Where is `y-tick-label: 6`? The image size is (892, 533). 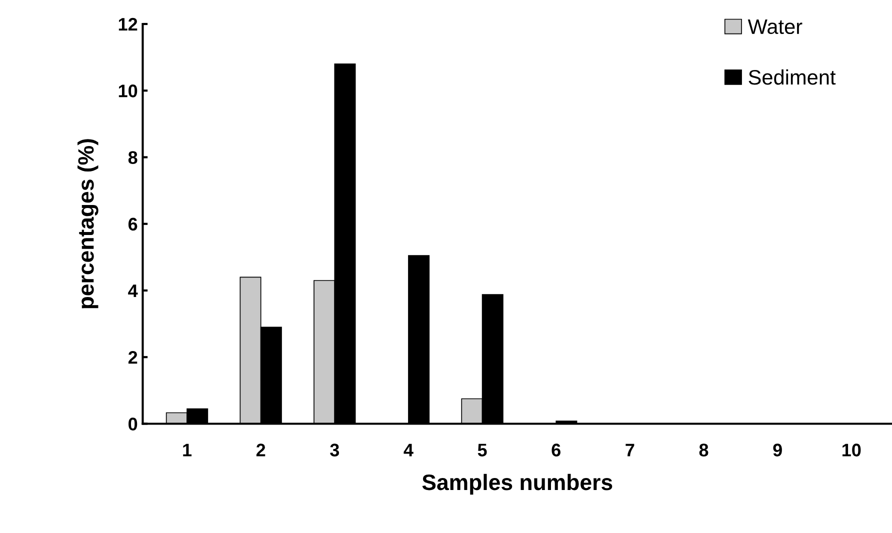 y-tick-label: 6 is located at coordinates (133, 224).